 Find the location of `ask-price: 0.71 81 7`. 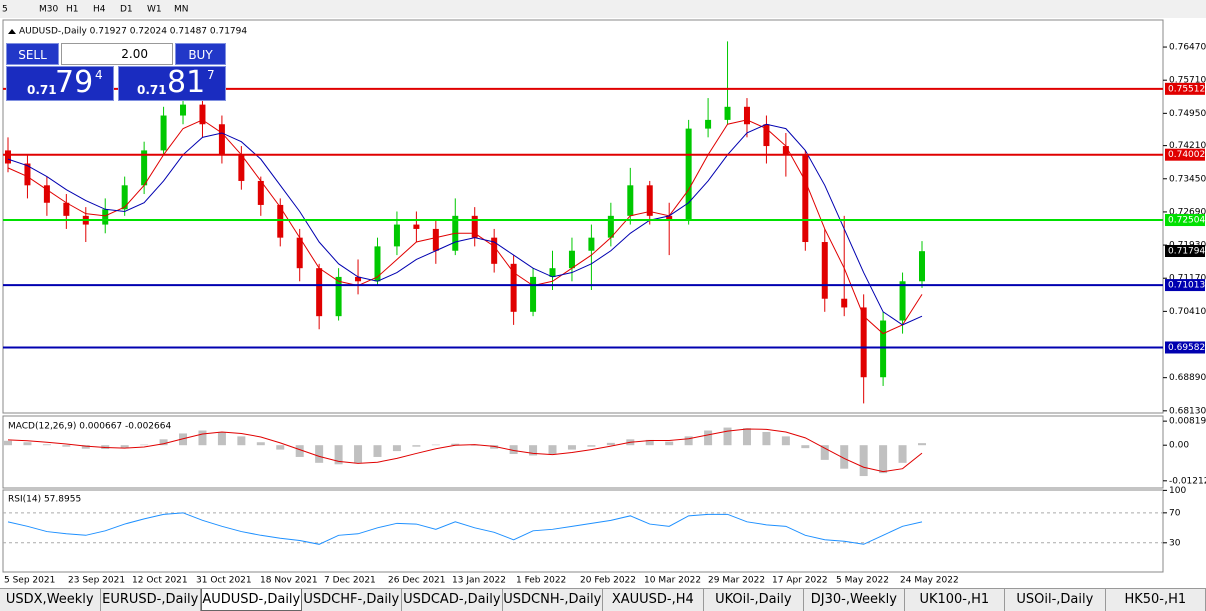

ask-price: 0.71 81 7 is located at coordinates (172, 83).